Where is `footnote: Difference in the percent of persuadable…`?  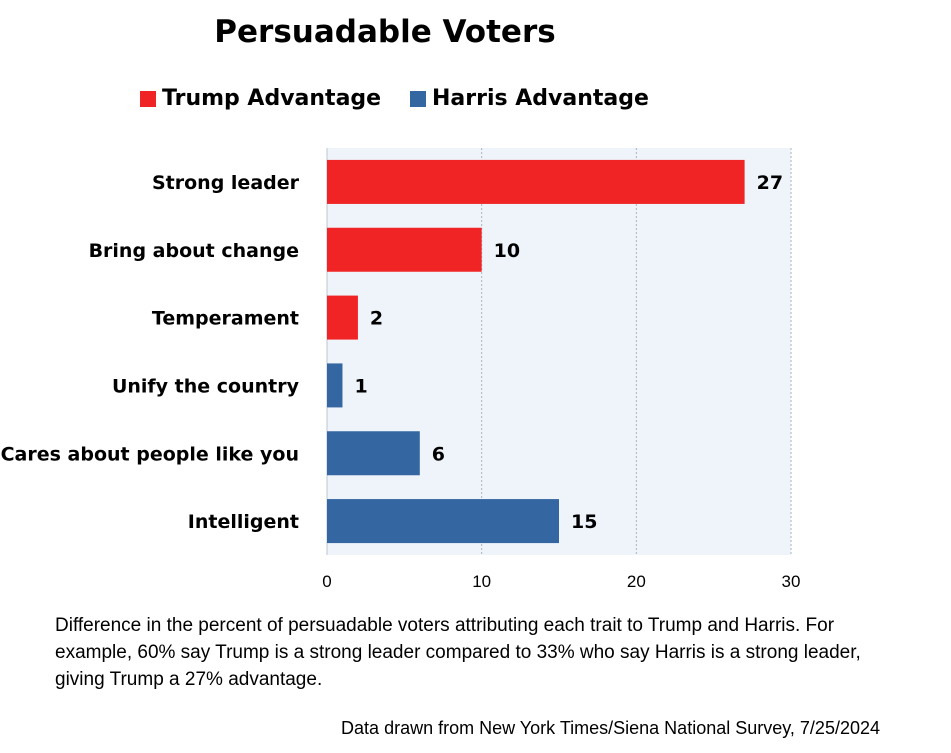
footnote: Difference in the percent of persuadable… is located at coordinates (458, 652).